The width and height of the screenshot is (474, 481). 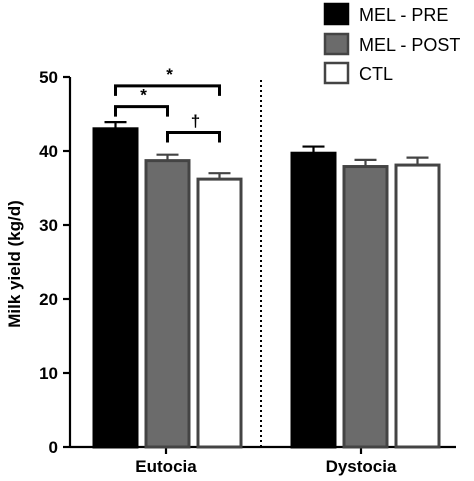 What do you see at coordinates (48, 151) in the screenshot?
I see `y-tick-label: 40` at bounding box center [48, 151].